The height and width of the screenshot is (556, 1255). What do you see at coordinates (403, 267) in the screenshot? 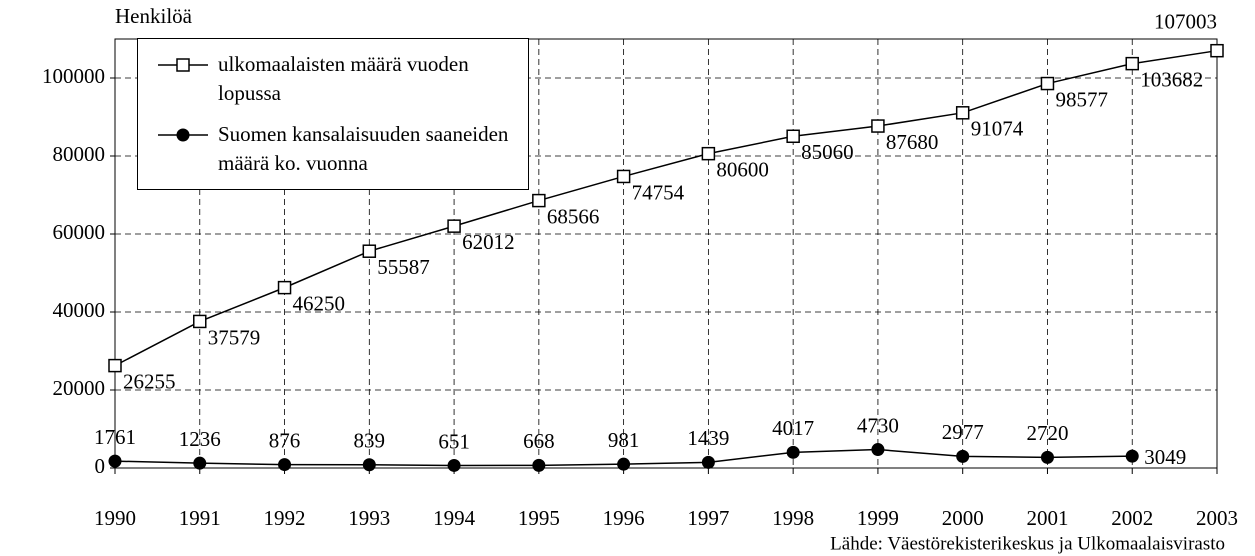
I see `data-label: 55587` at bounding box center [403, 267].